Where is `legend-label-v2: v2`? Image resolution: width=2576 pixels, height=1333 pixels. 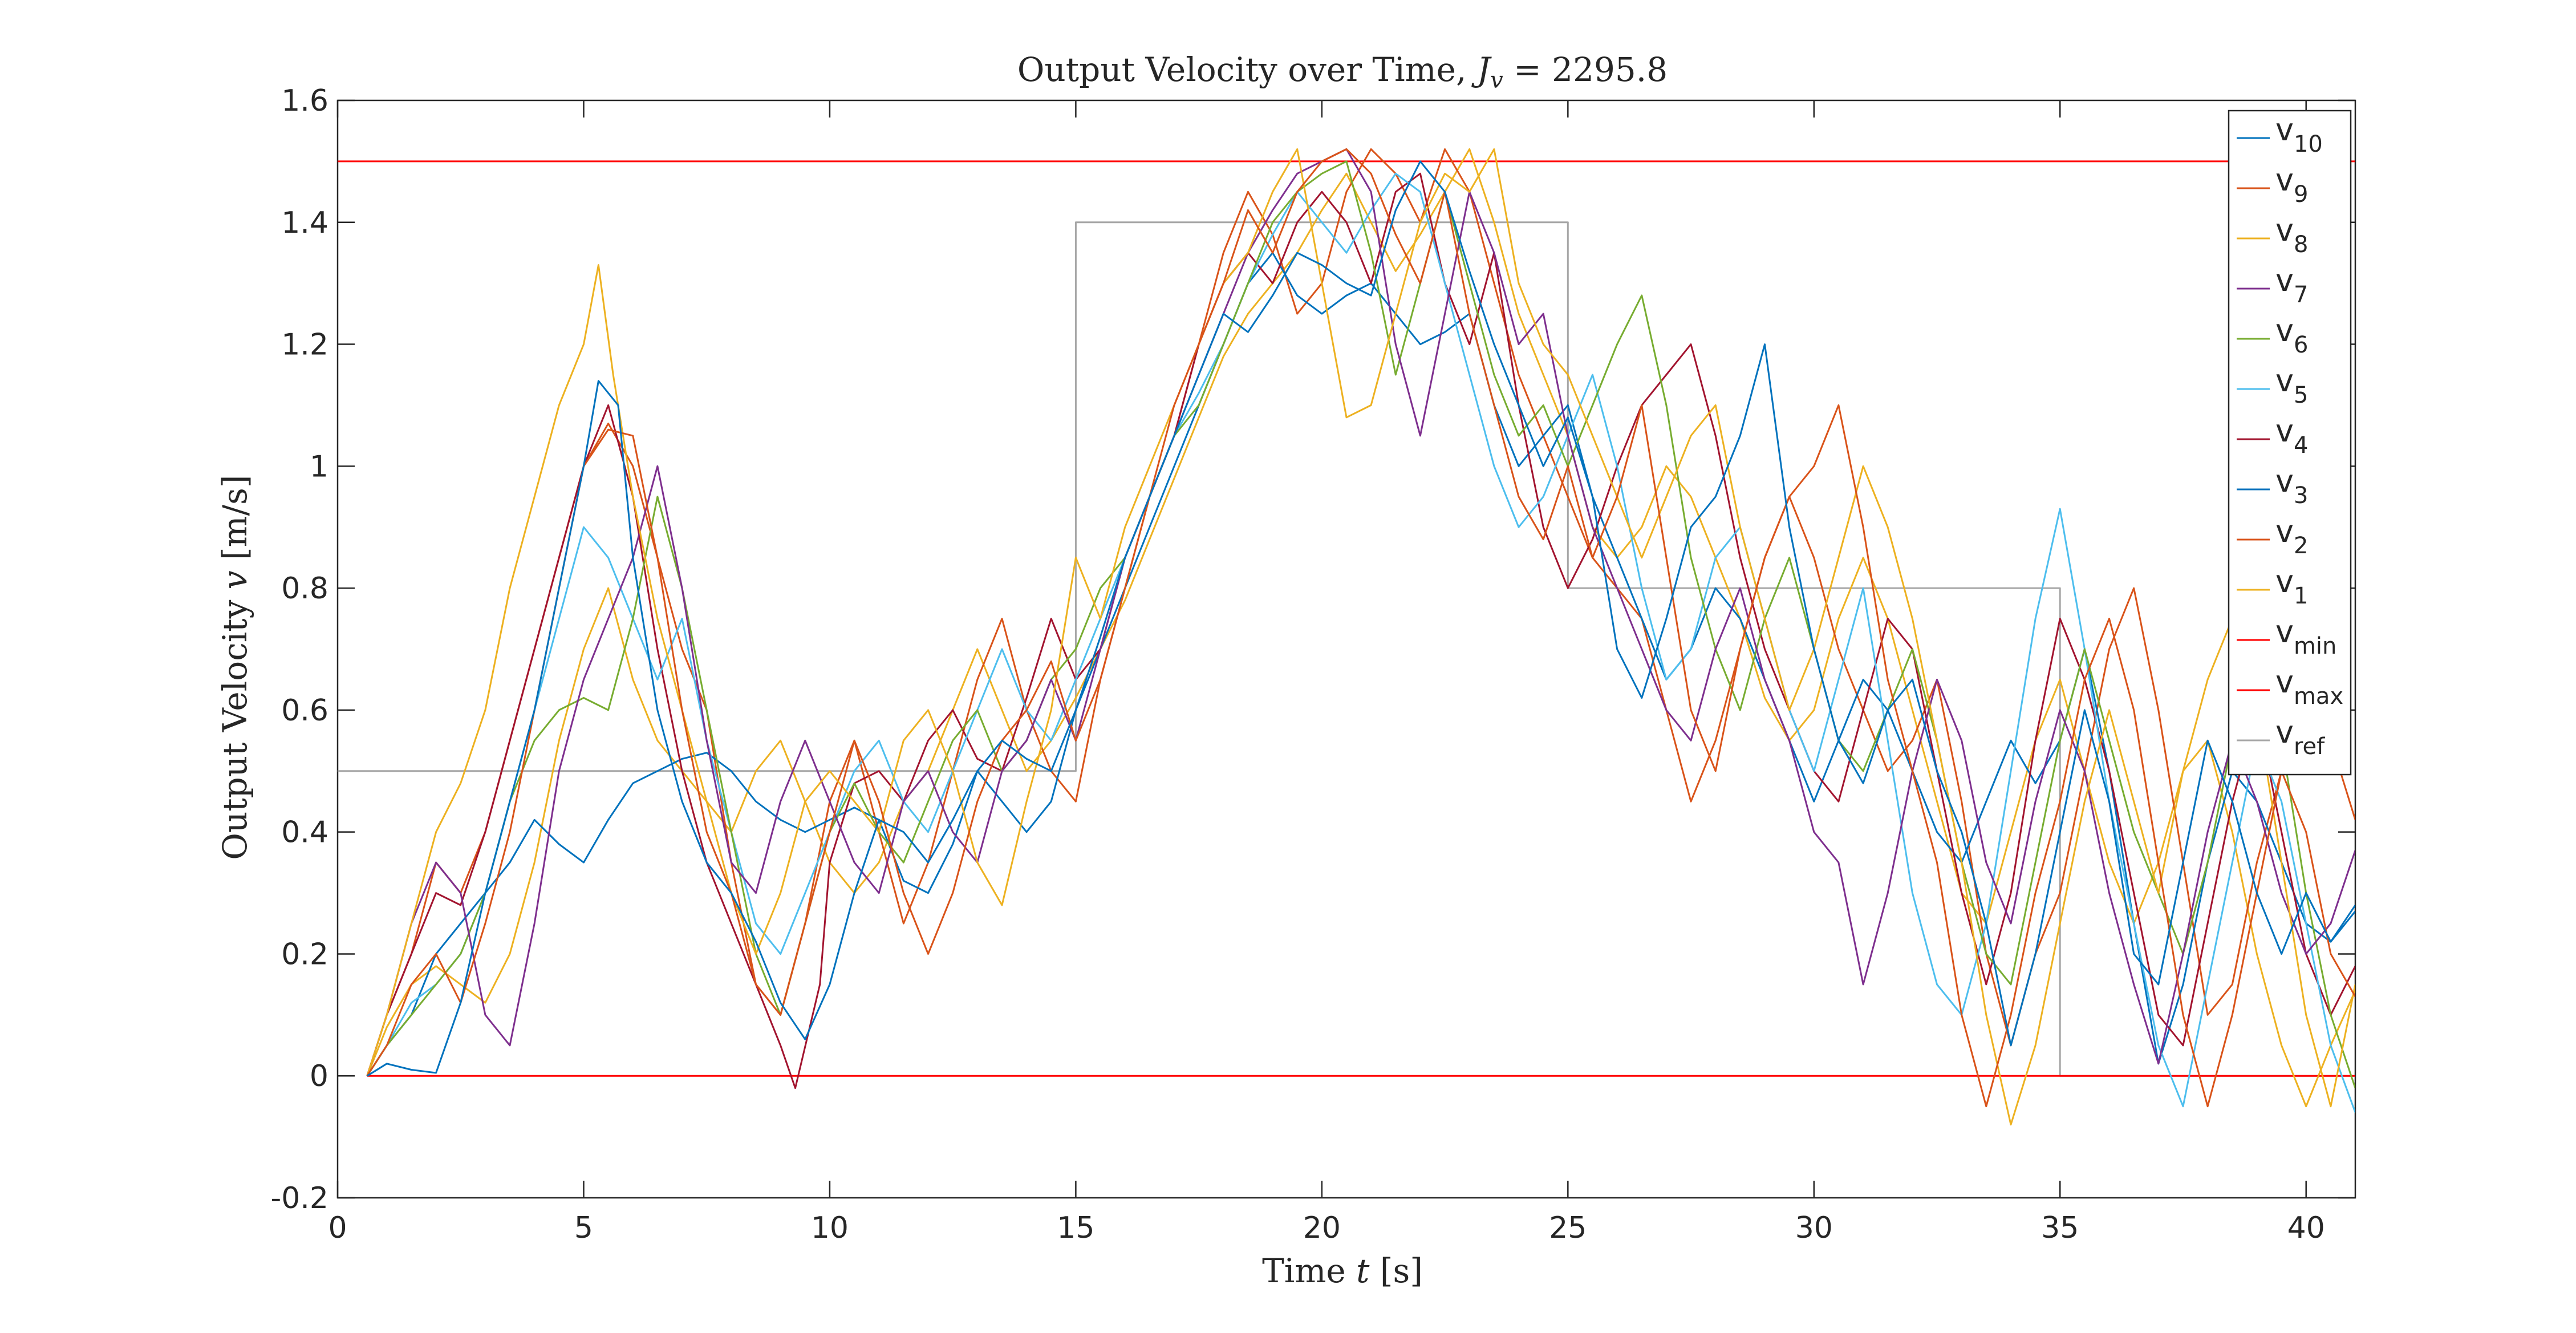 legend-label-v2: v2 is located at coordinates (2291, 536).